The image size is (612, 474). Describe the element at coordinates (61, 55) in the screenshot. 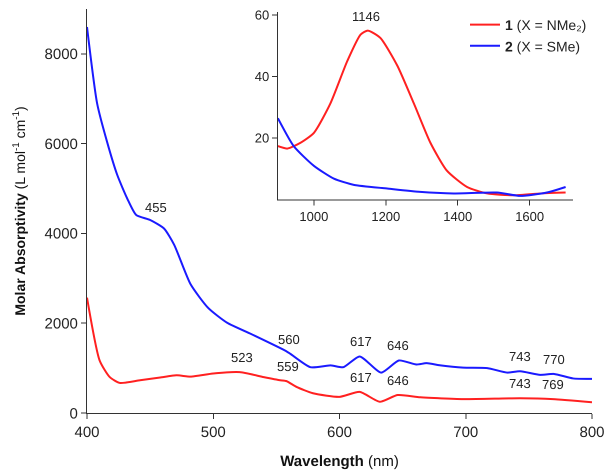

I see `y-tick-label: 8000` at that location.